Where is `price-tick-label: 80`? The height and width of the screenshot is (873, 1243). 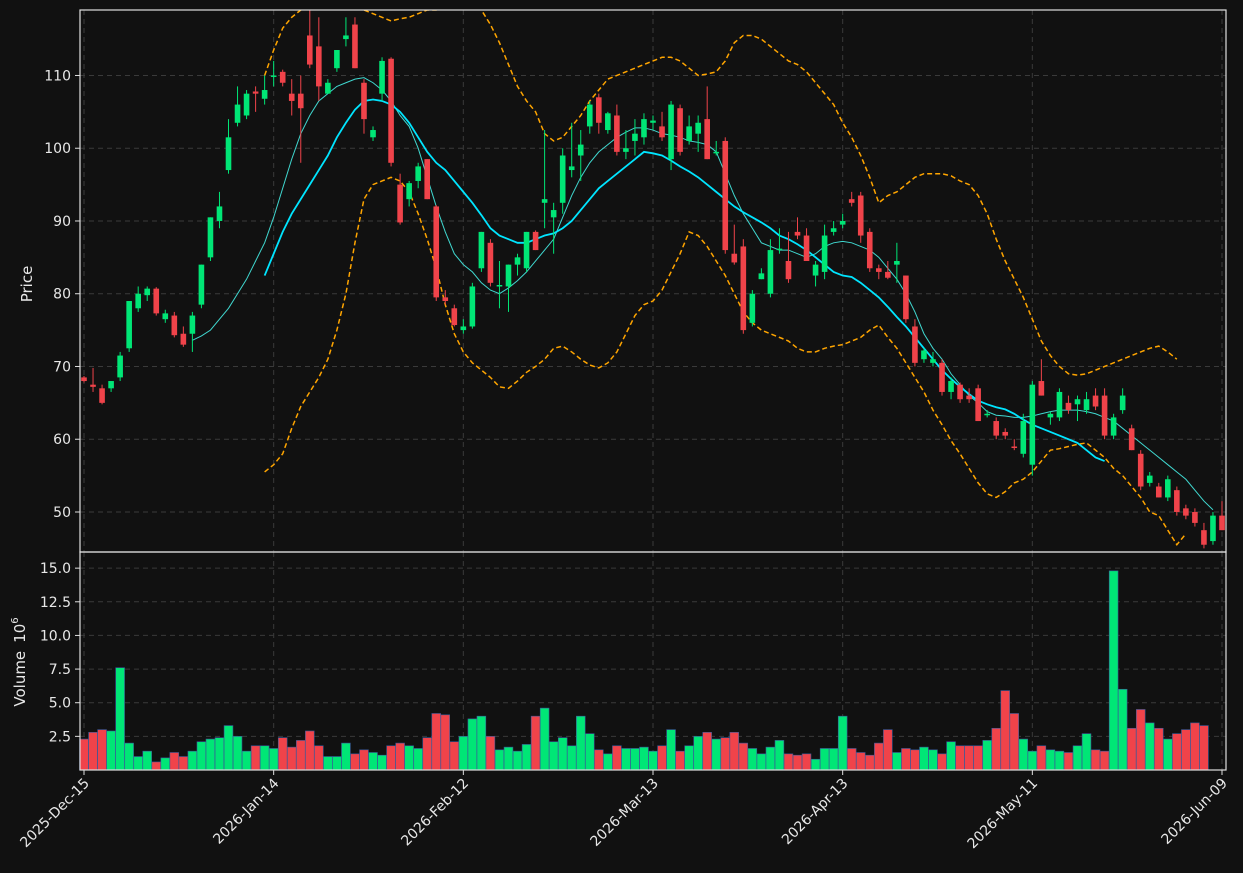 price-tick-label: 80 is located at coordinates (62, 295).